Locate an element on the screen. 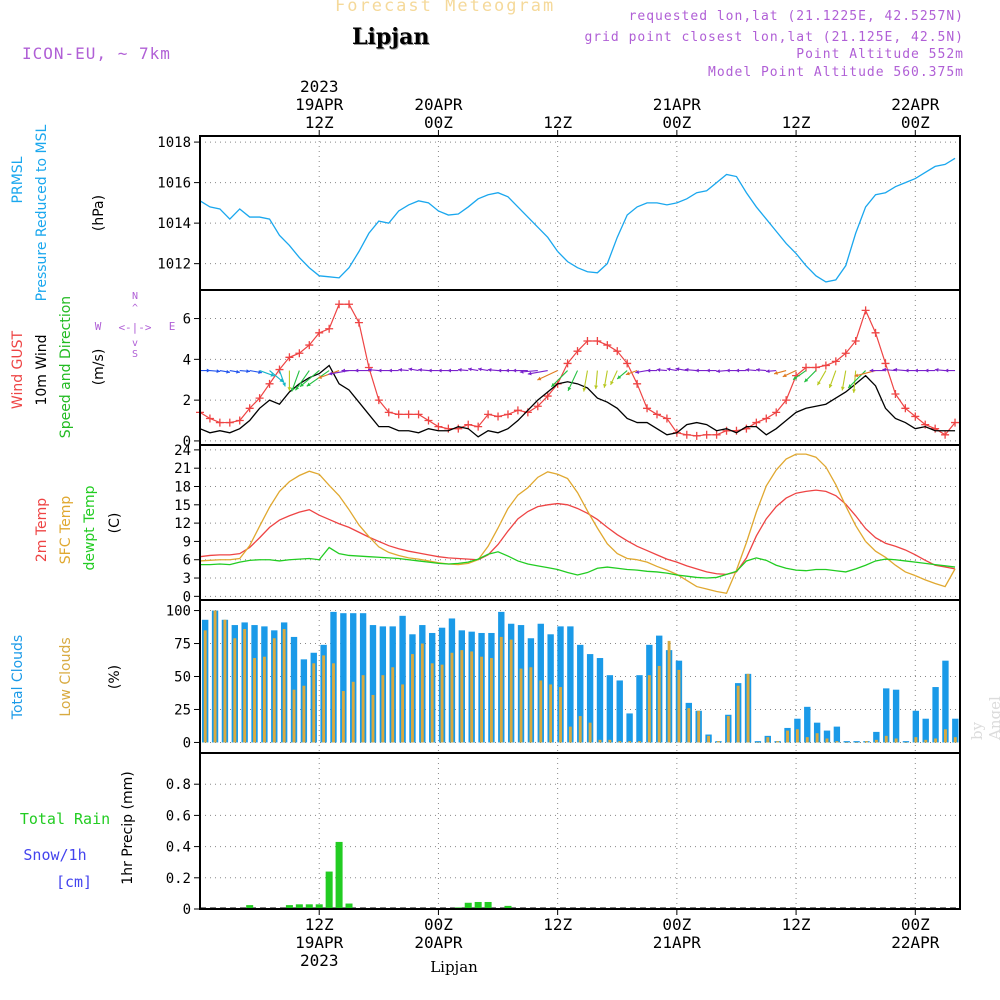 The width and height of the screenshot is (1000, 1000). time-label-bottom: 2023 is located at coordinates (319, 960).